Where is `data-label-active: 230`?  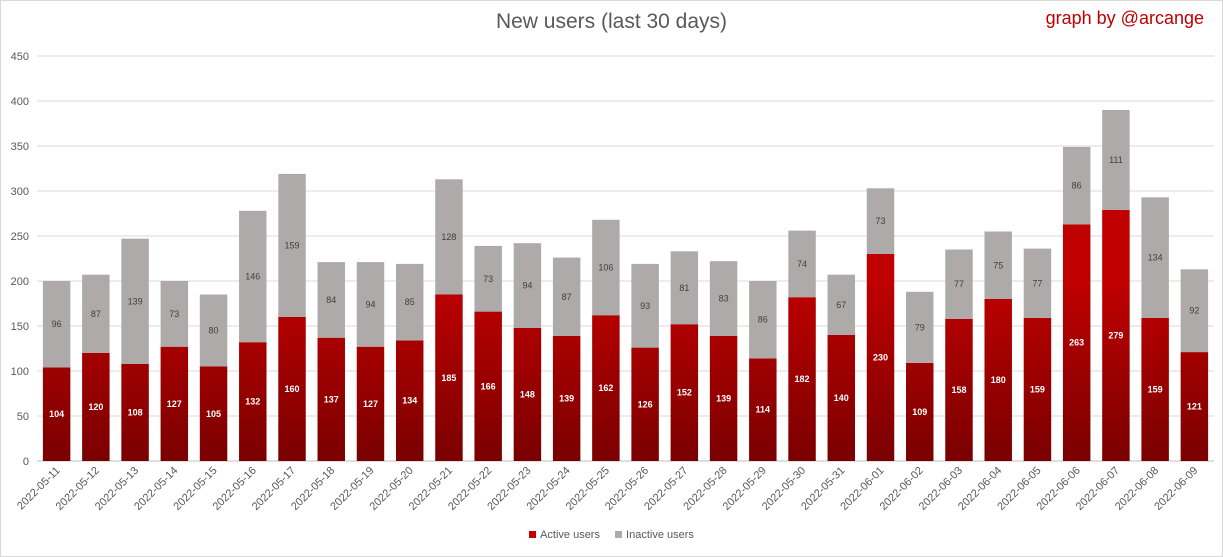
data-label-active: 230 is located at coordinates (880, 358).